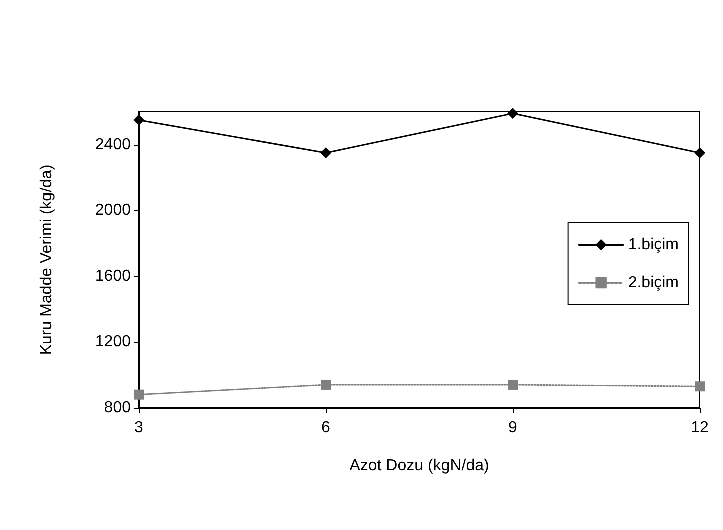  I want to click on y-tick-label: 2000, so click(113, 211).